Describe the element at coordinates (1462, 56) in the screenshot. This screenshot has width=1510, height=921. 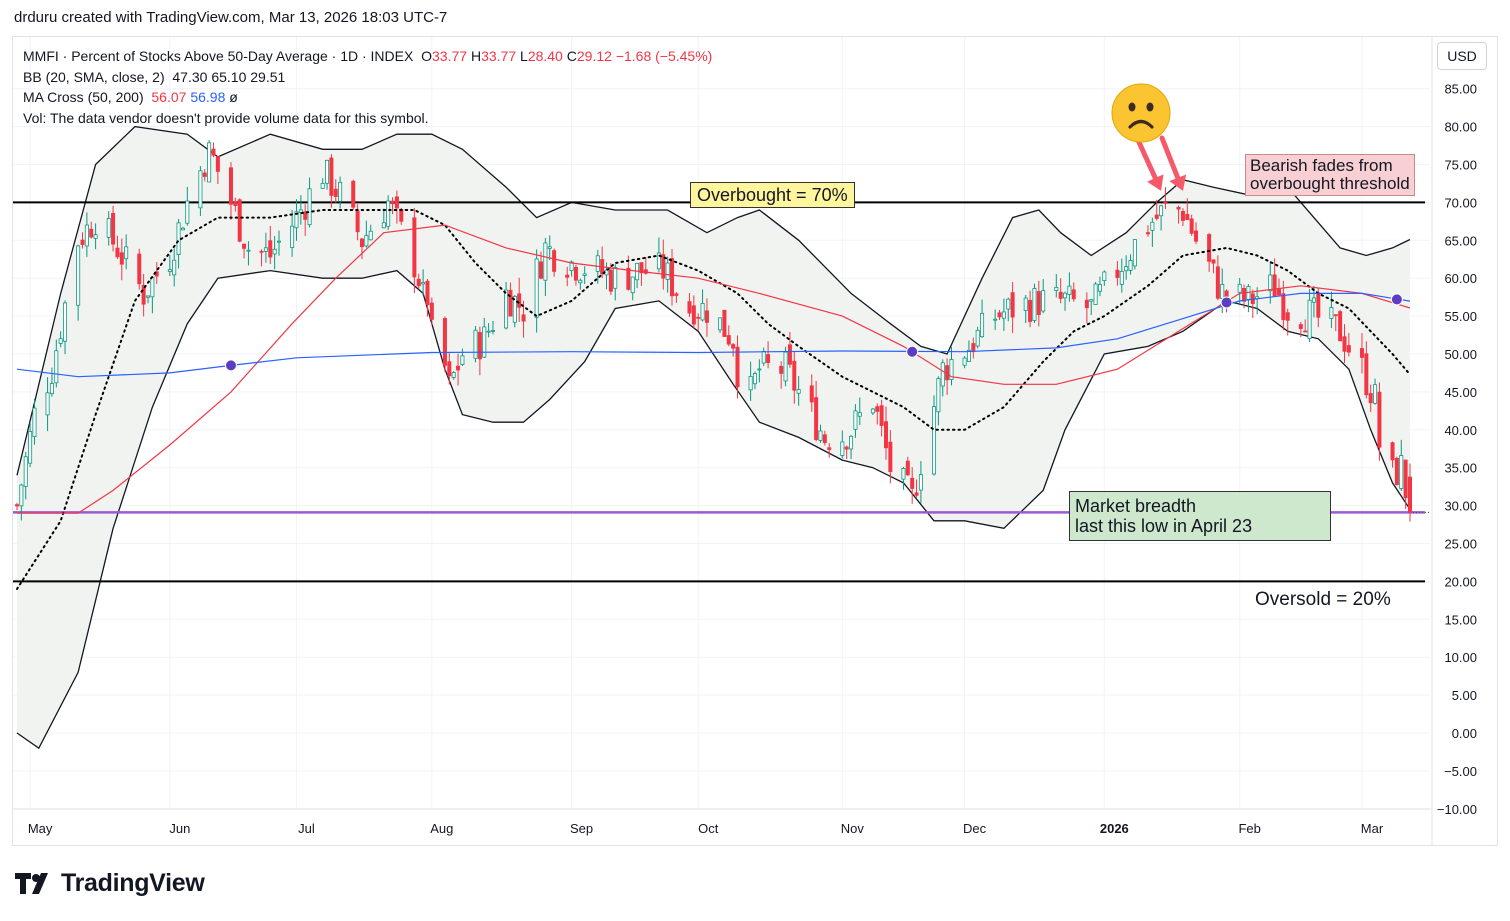
I see `currency-button: USD` at that location.